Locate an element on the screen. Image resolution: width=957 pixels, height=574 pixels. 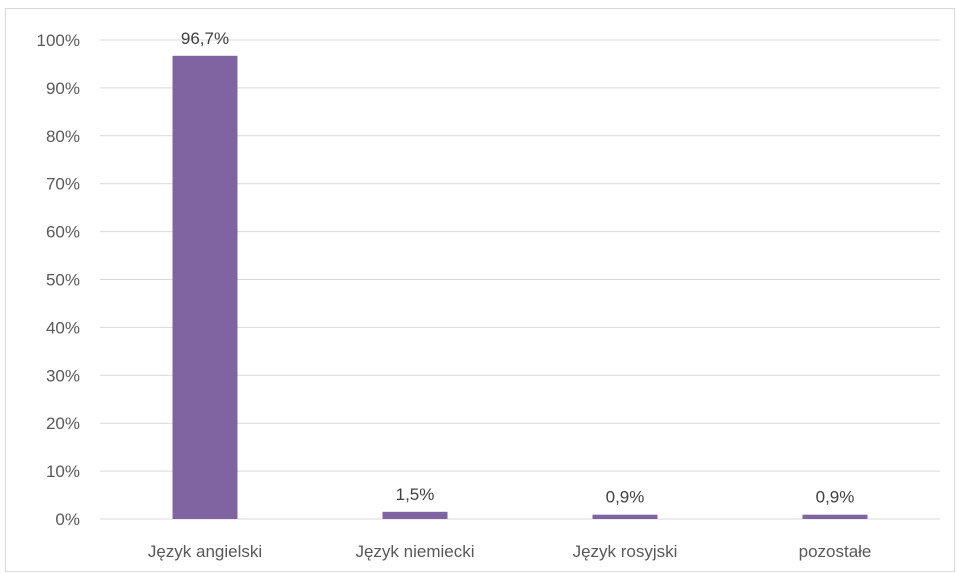
data-label: 1,5% is located at coordinates (415, 494).